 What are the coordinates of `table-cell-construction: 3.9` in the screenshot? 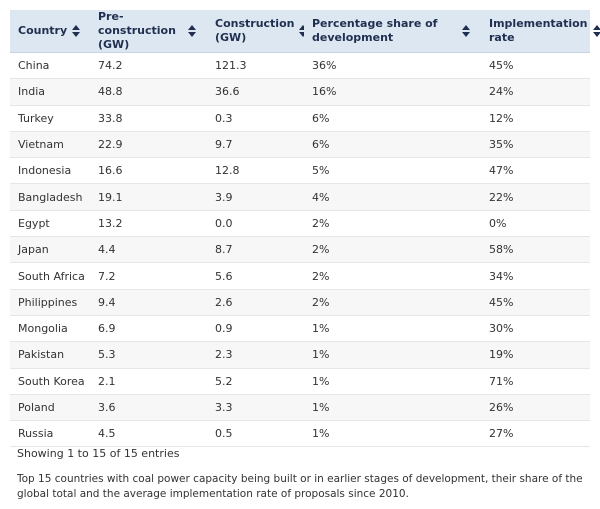 It's located at (255, 197).